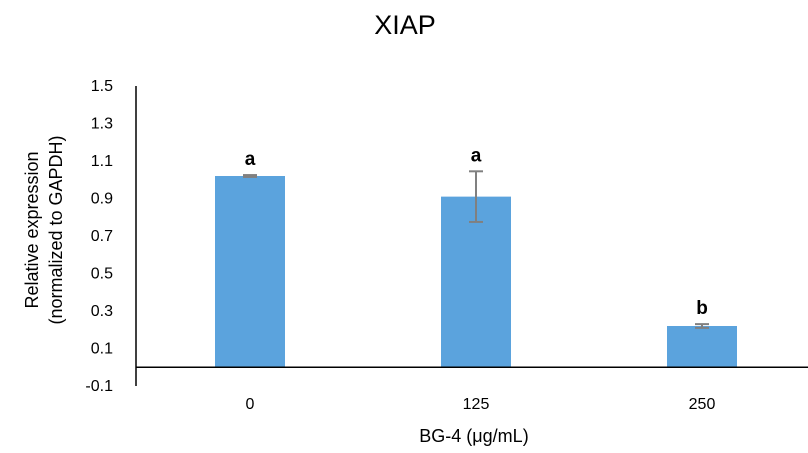 Image resolution: width=808 pixels, height=453 pixels. What do you see at coordinates (56, 229) in the screenshot?
I see `y-axis-label-line-2: (normalized to GAPDH)` at bounding box center [56, 229].